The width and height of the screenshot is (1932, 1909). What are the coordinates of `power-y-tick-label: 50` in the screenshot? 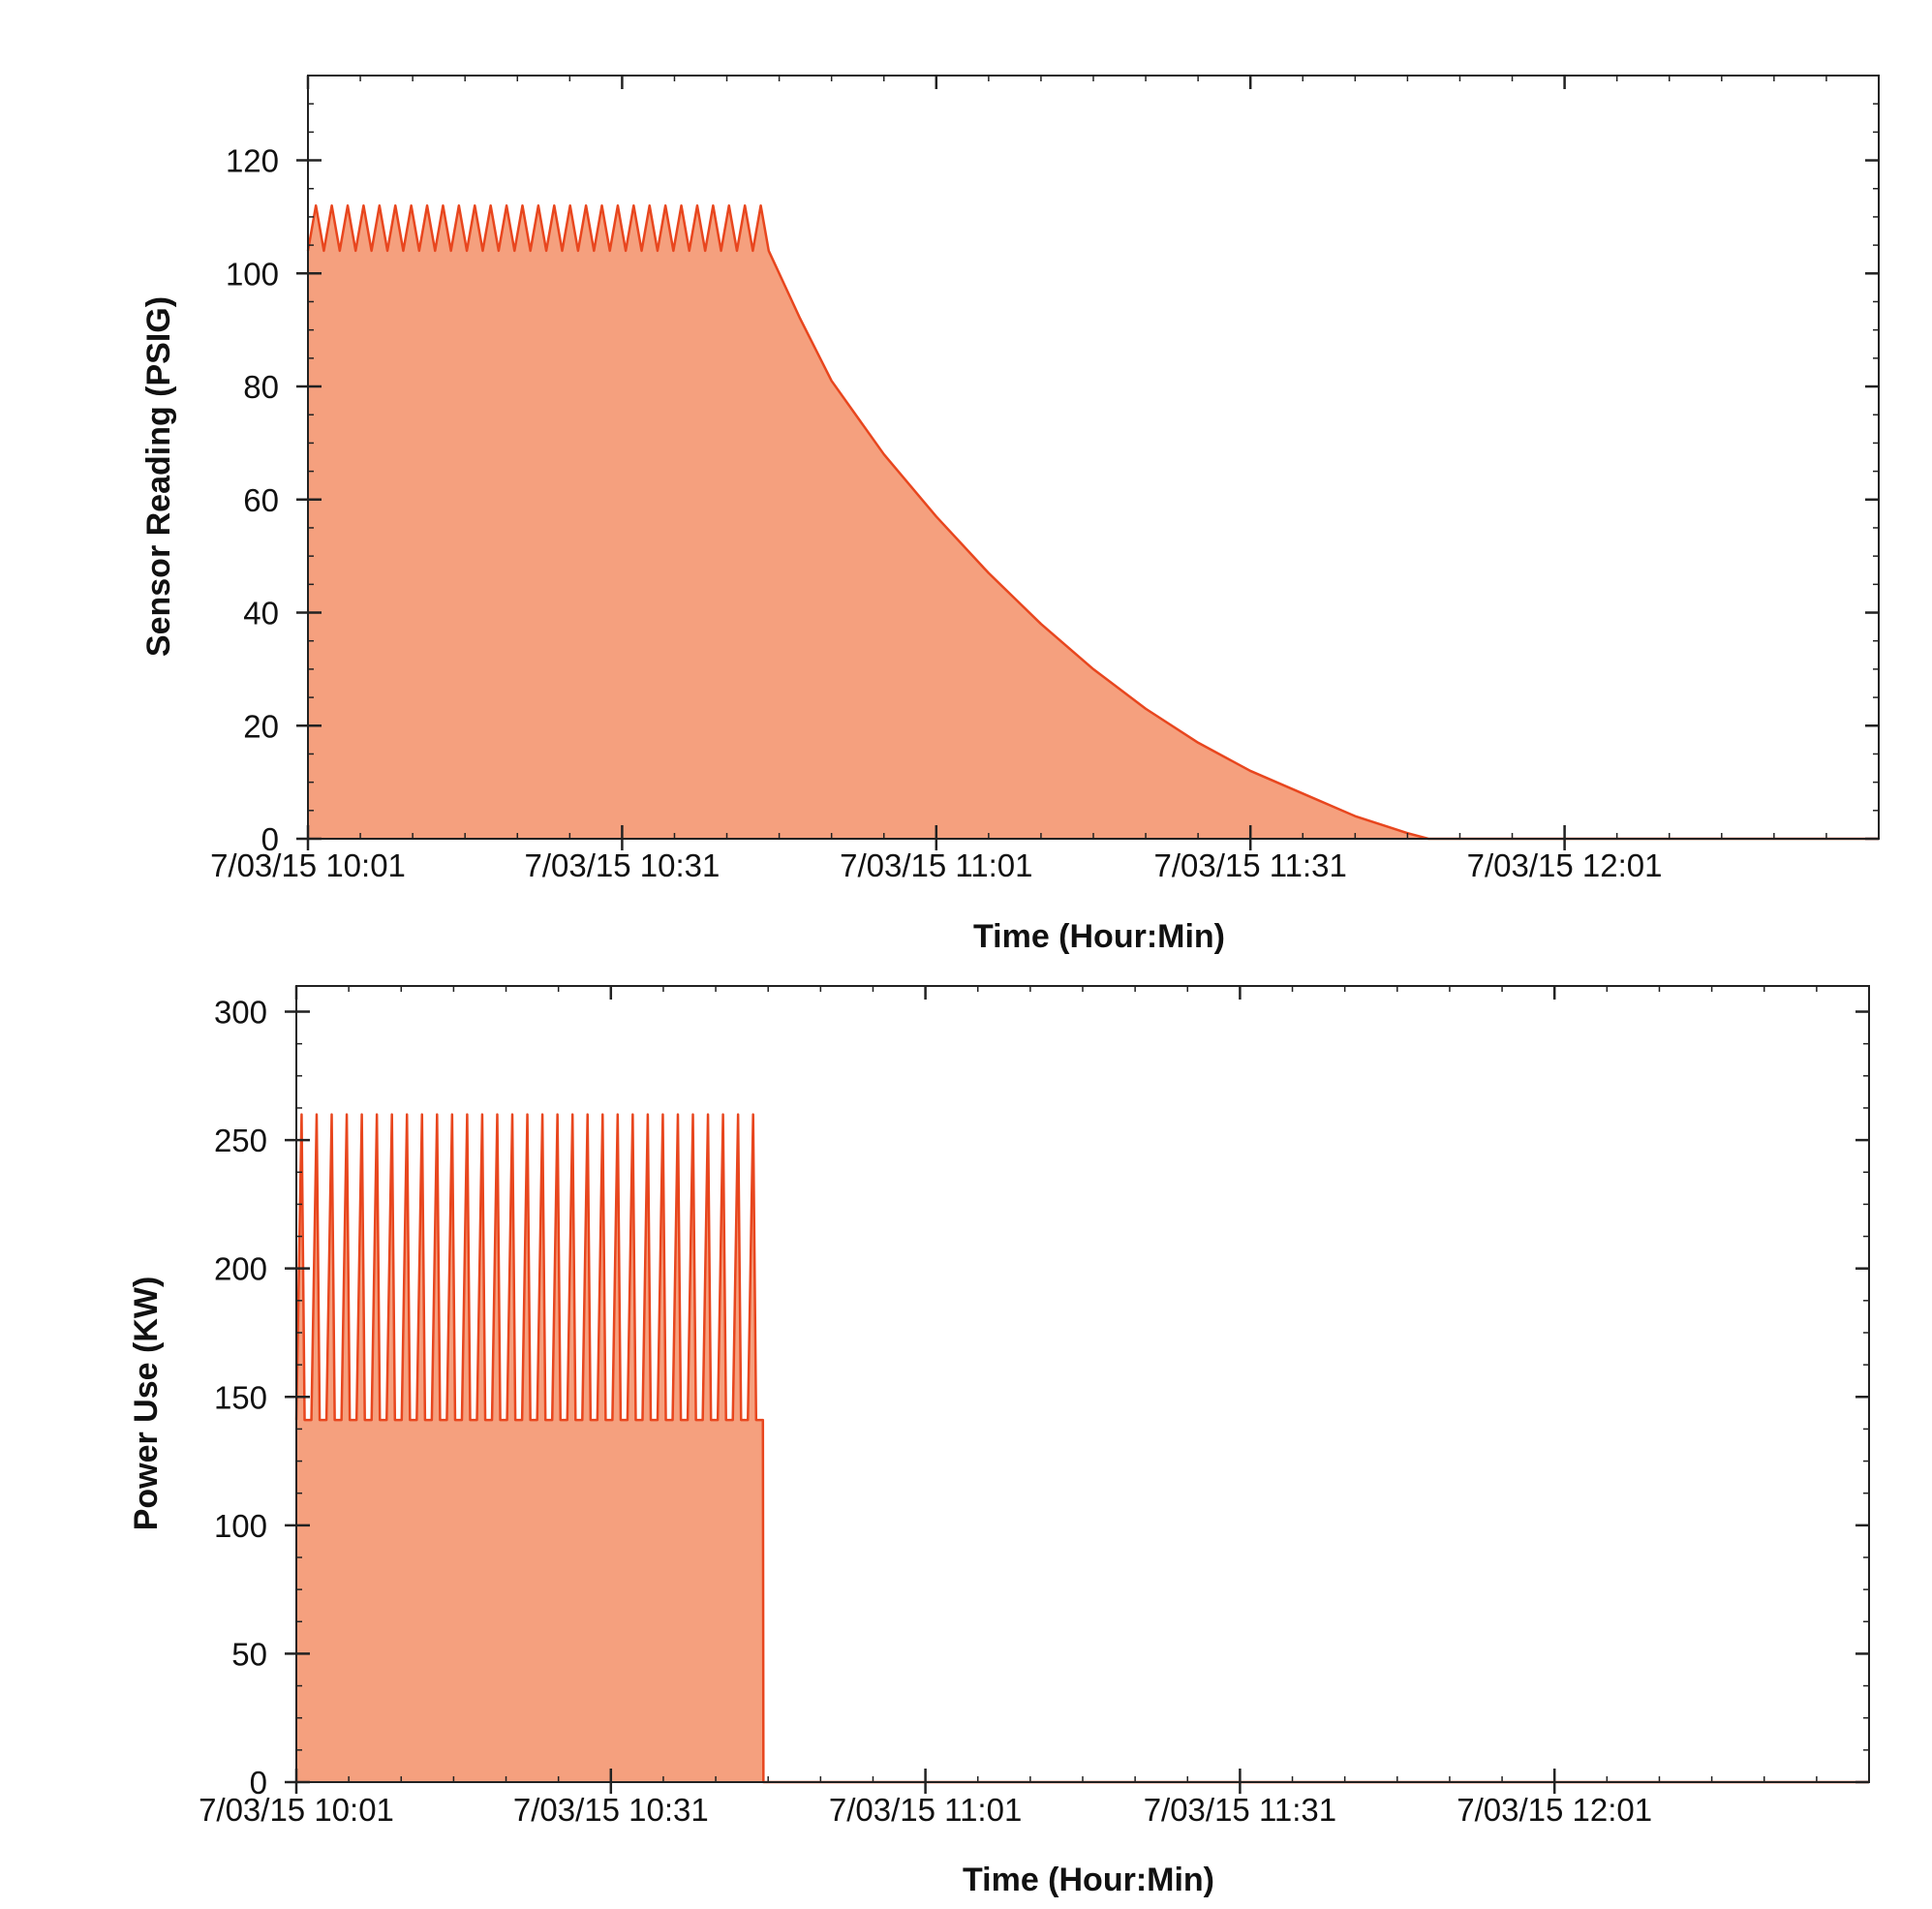 It's located at (249, 1654).